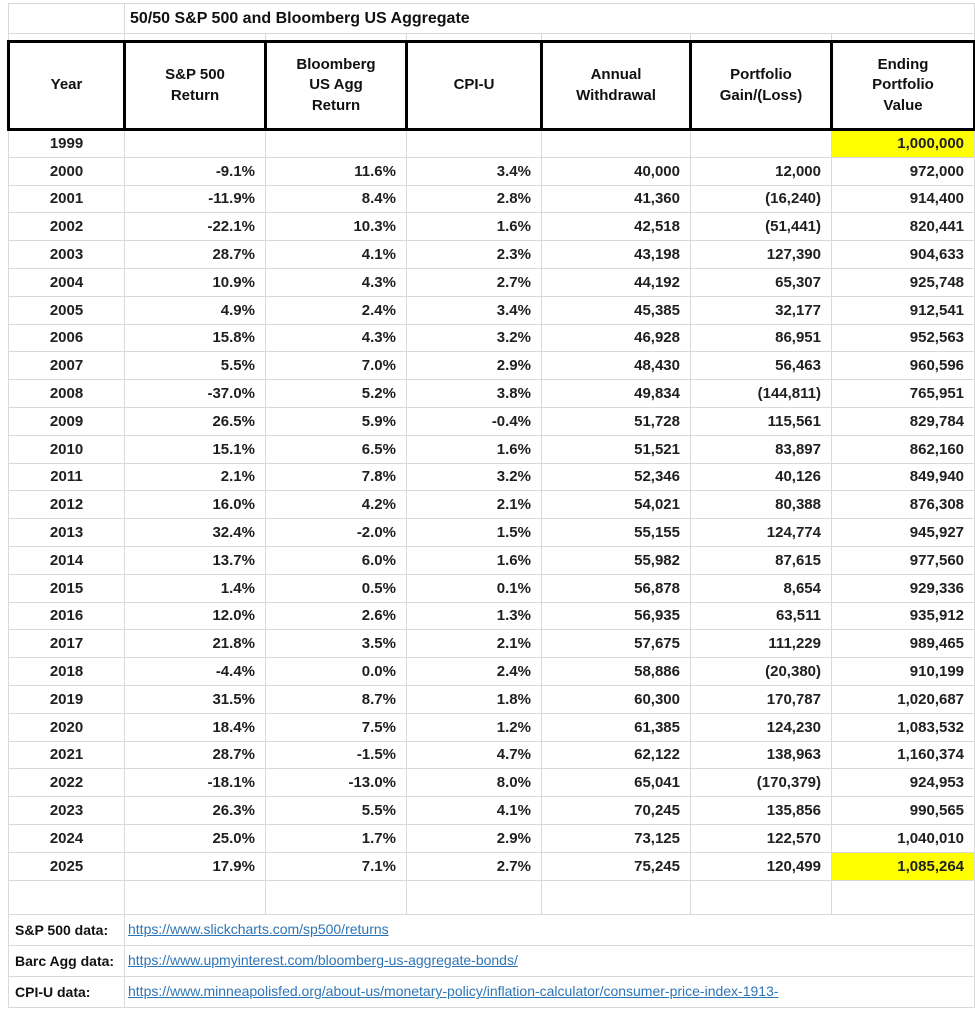 The height and width of the screenshot is (1009, 975). I want to click on column-header-sp500-return: S&P 500 Return, so click(195, 85).